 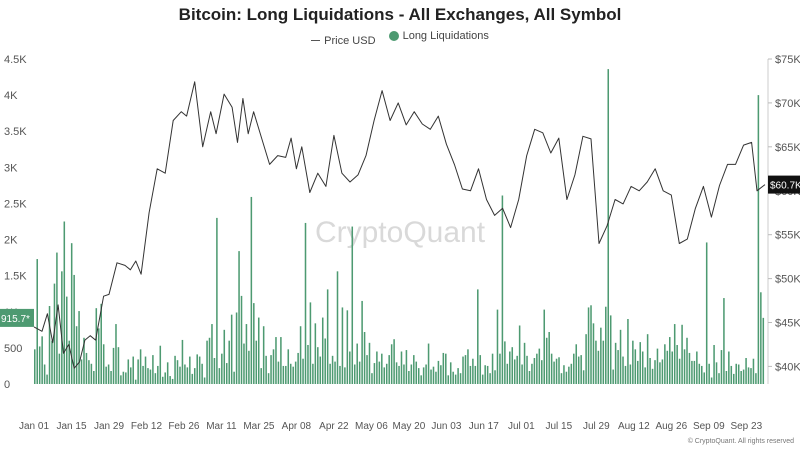 What do you see at coordinates (15, 60) in the screenshot?
I see `left-tick-label: 4.5K` at bounding box center [15, 60].